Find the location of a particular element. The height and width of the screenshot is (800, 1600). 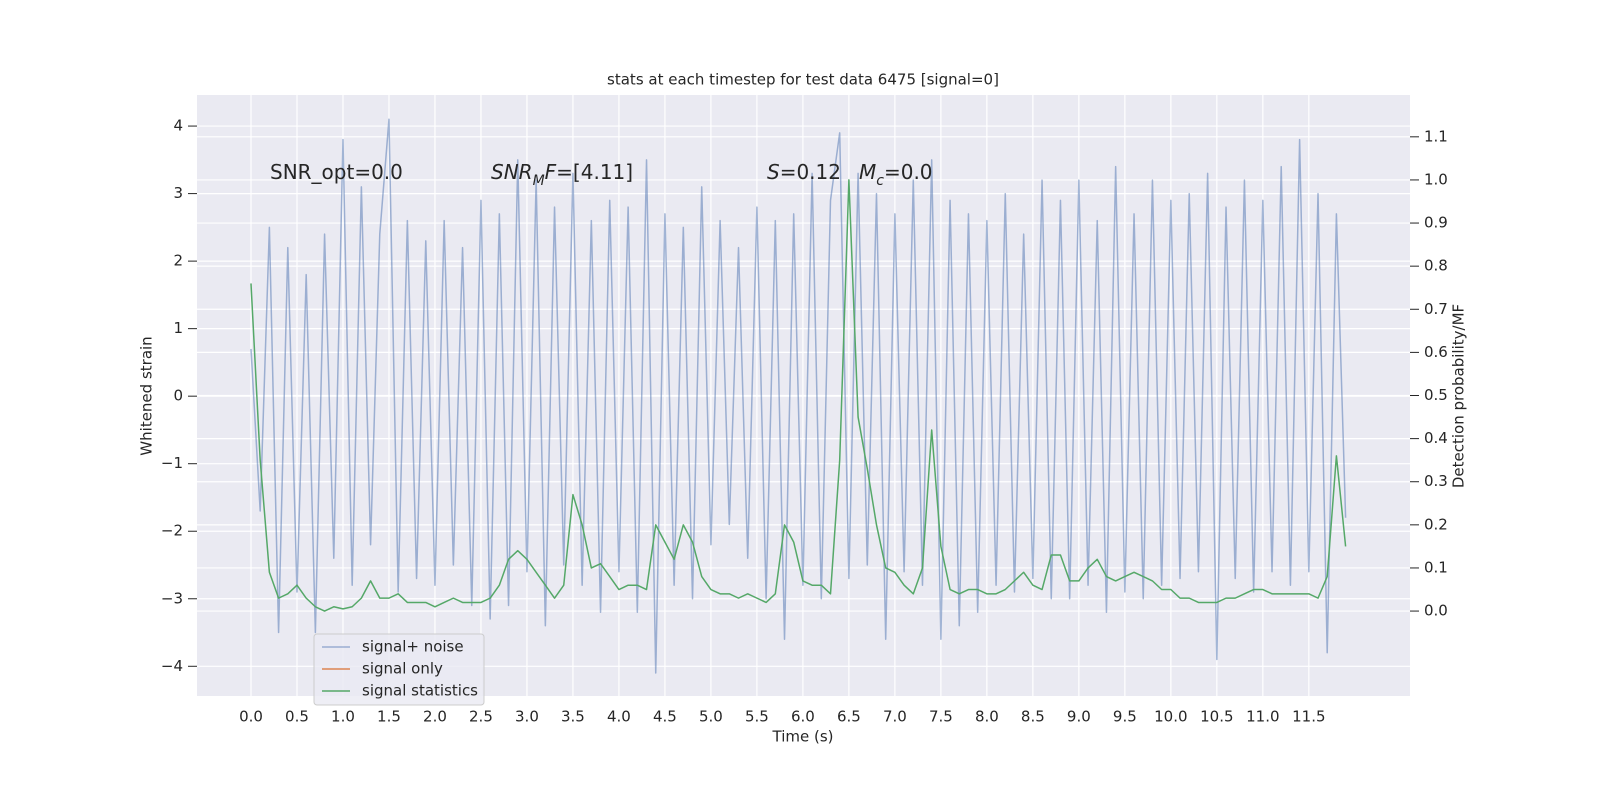

annotation: SNR_opt=0.0 is located at coordinates (336, 172).